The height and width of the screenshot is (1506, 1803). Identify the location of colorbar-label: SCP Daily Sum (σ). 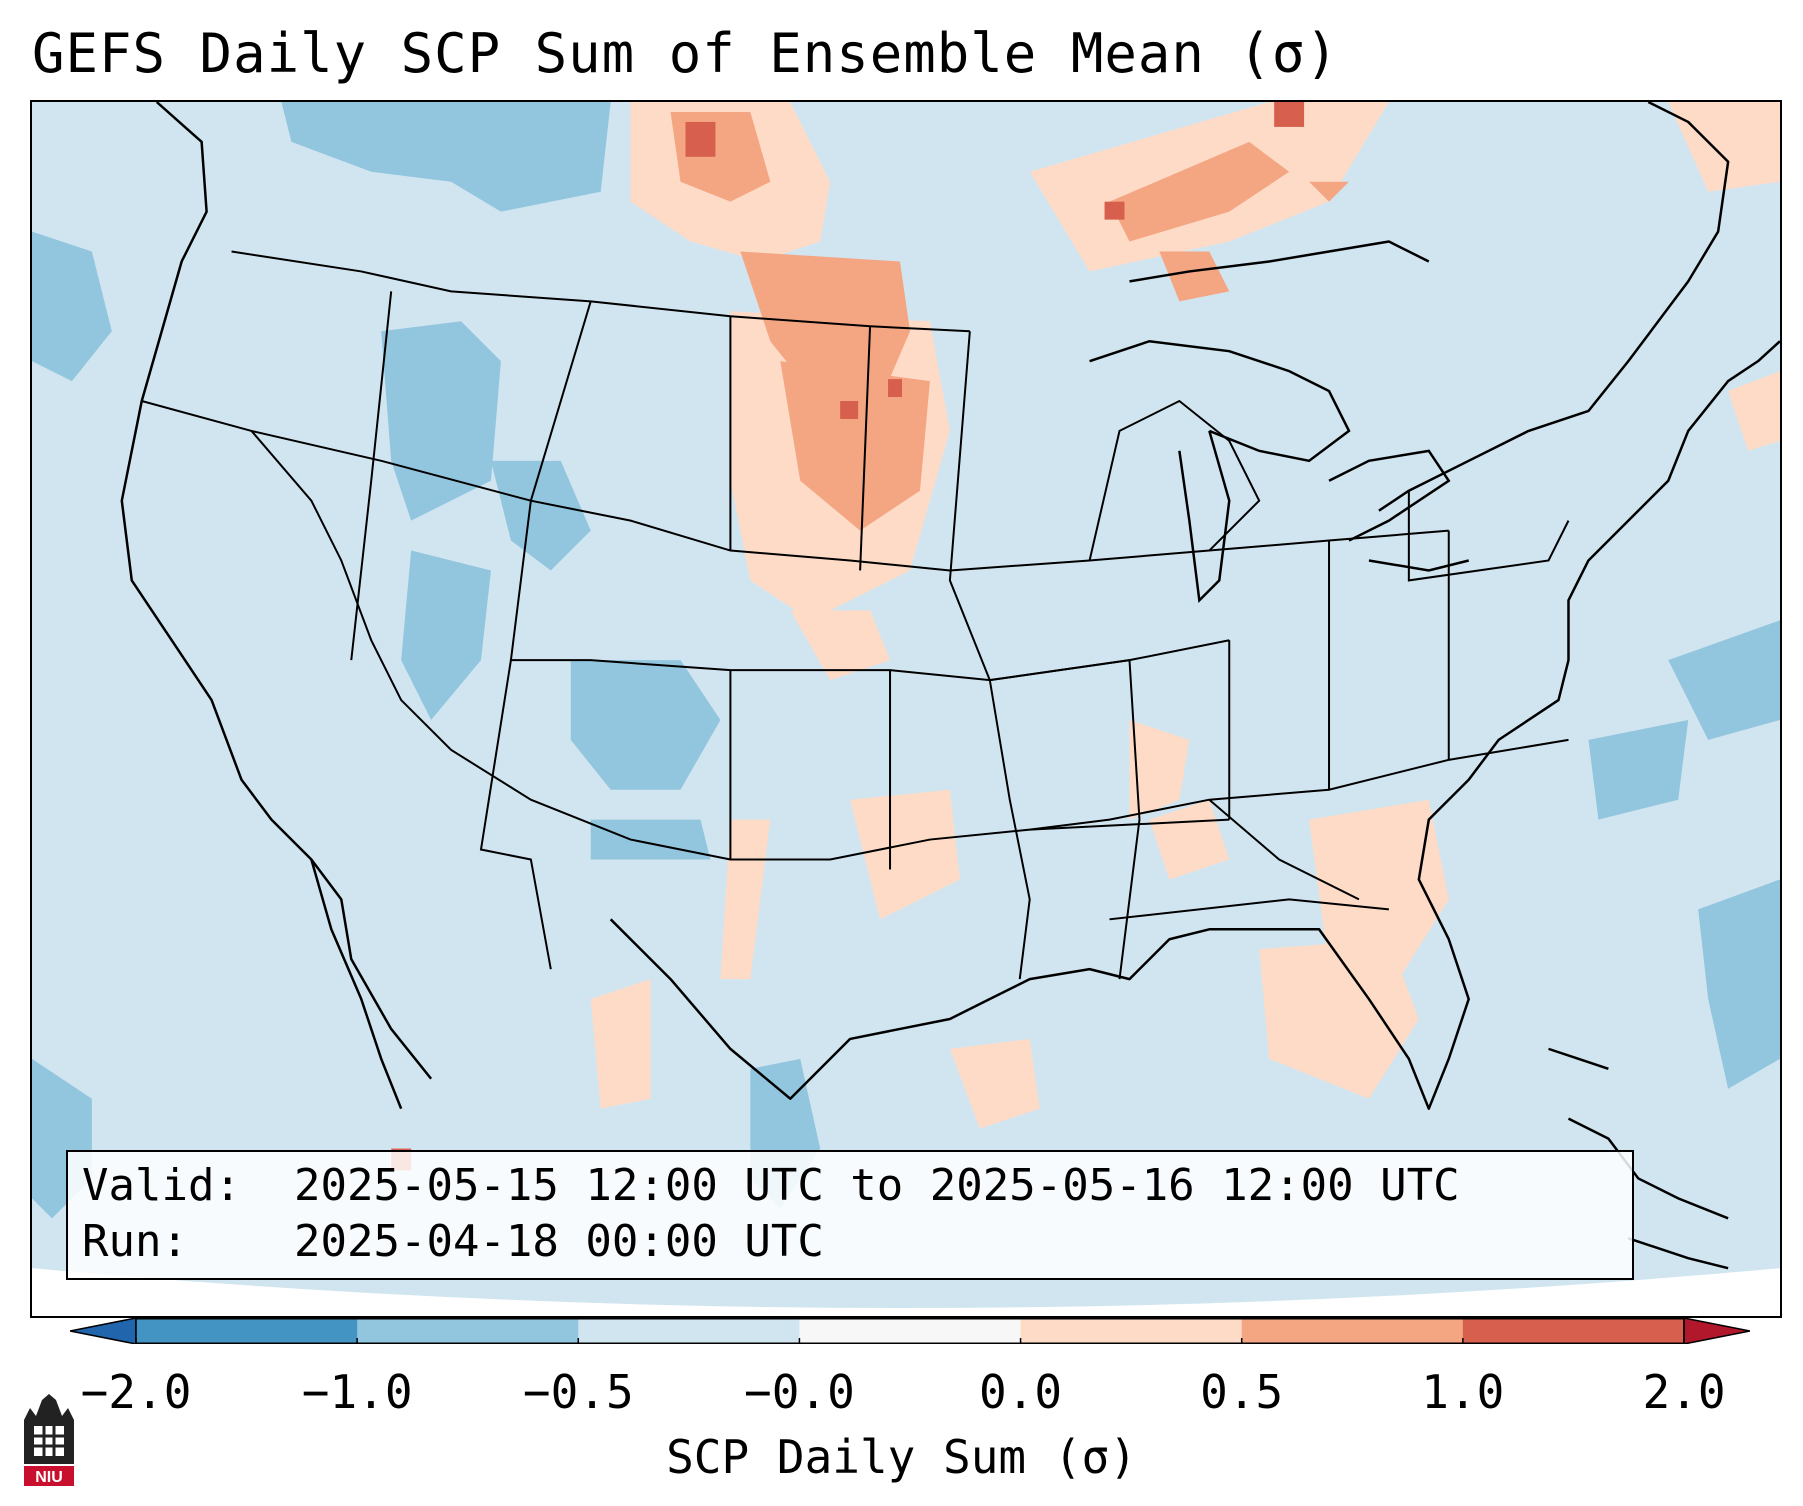
(901, 1457).